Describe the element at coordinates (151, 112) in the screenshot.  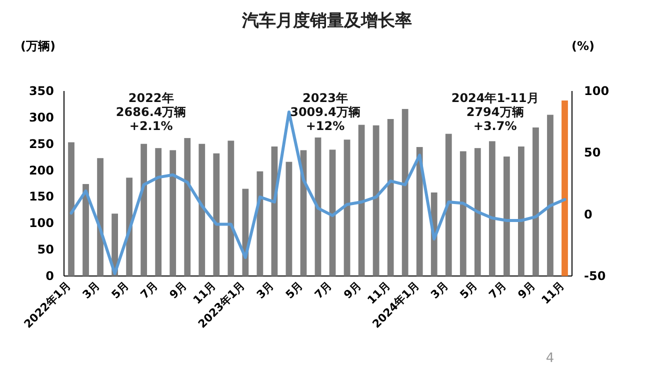
I see `annotation: 2022年 2686.4万辆 +2.1%` at that location.